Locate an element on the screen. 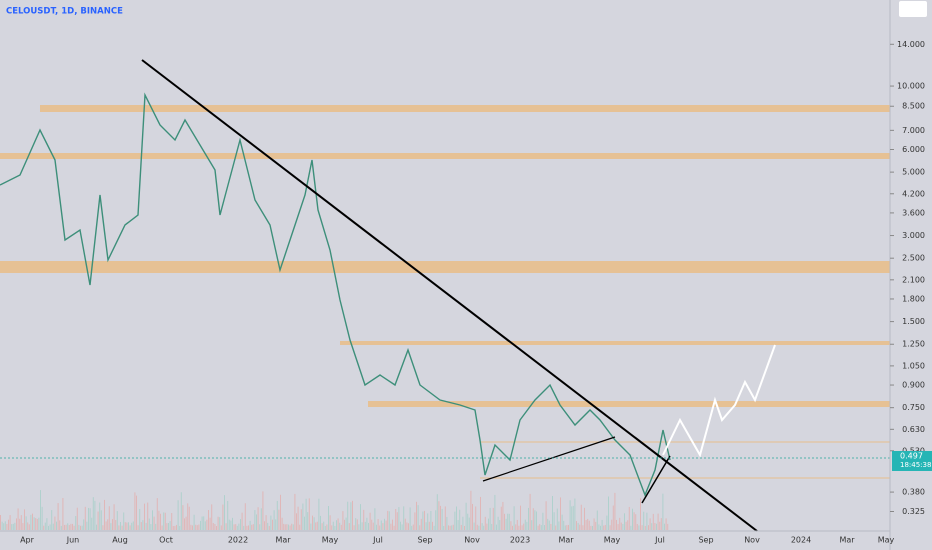 The image size is (932, 550). time-label: May is located at coordinates (886, 540).